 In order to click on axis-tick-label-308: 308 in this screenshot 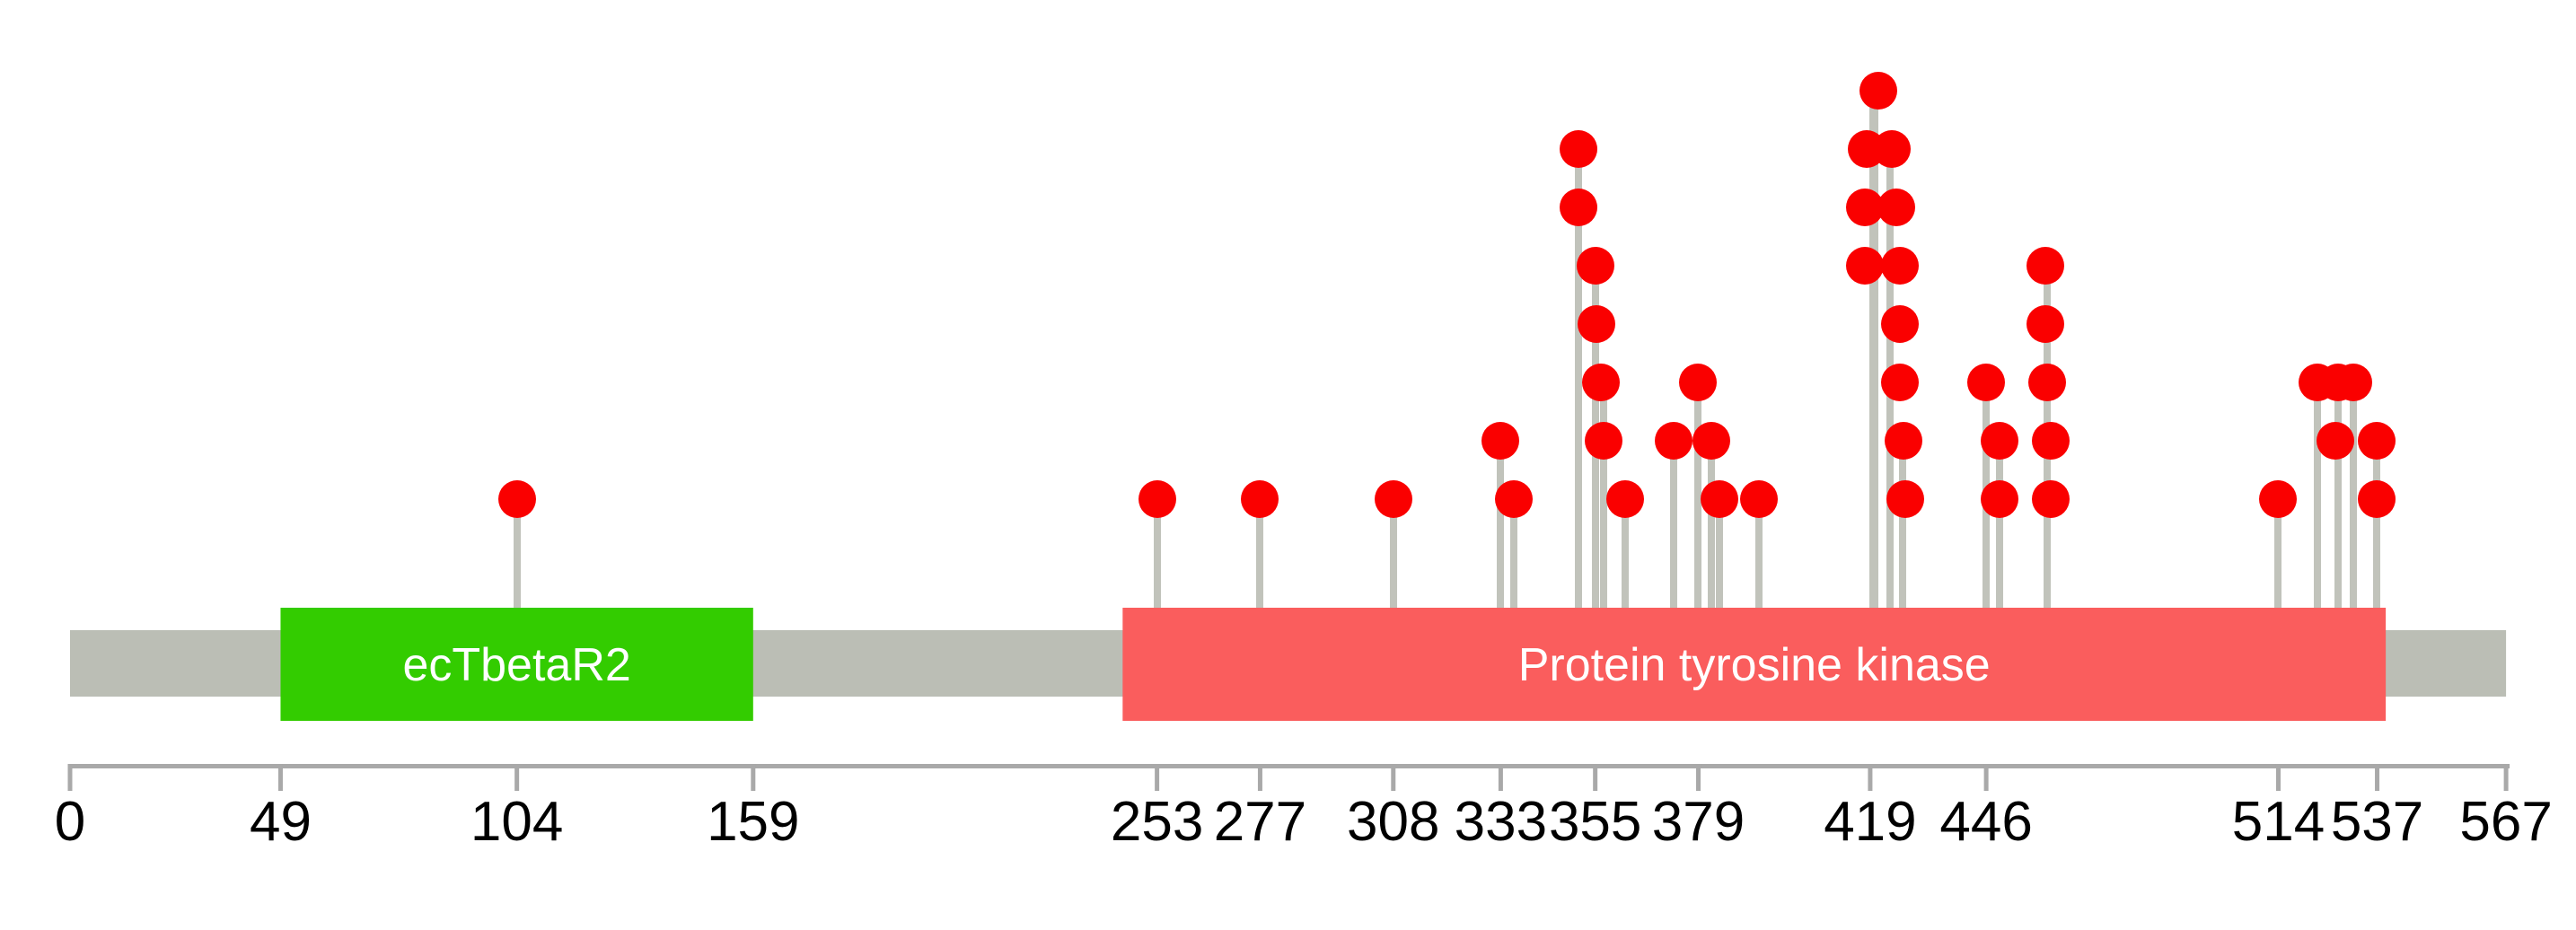, I will do `click(1393, 822)`.